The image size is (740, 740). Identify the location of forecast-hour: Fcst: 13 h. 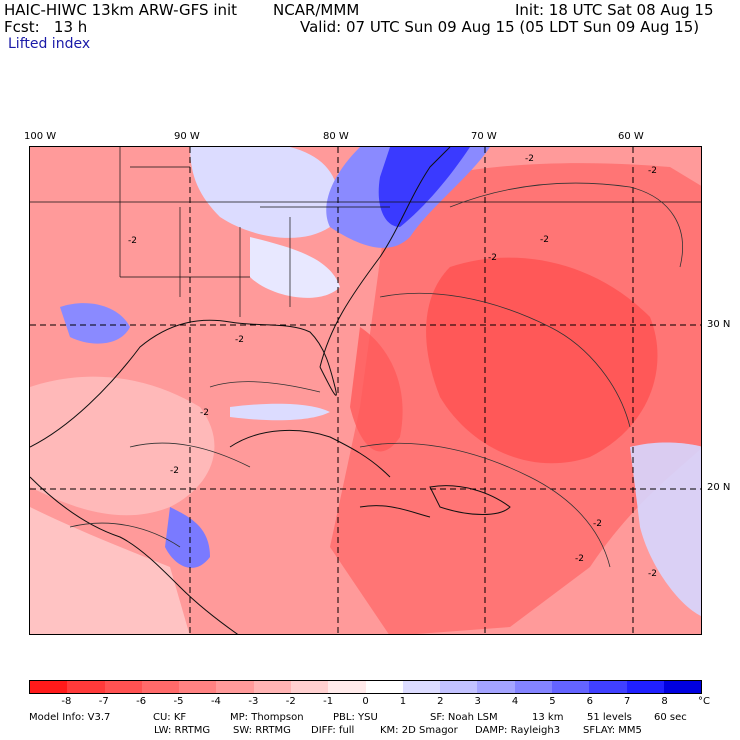
(46, 27).